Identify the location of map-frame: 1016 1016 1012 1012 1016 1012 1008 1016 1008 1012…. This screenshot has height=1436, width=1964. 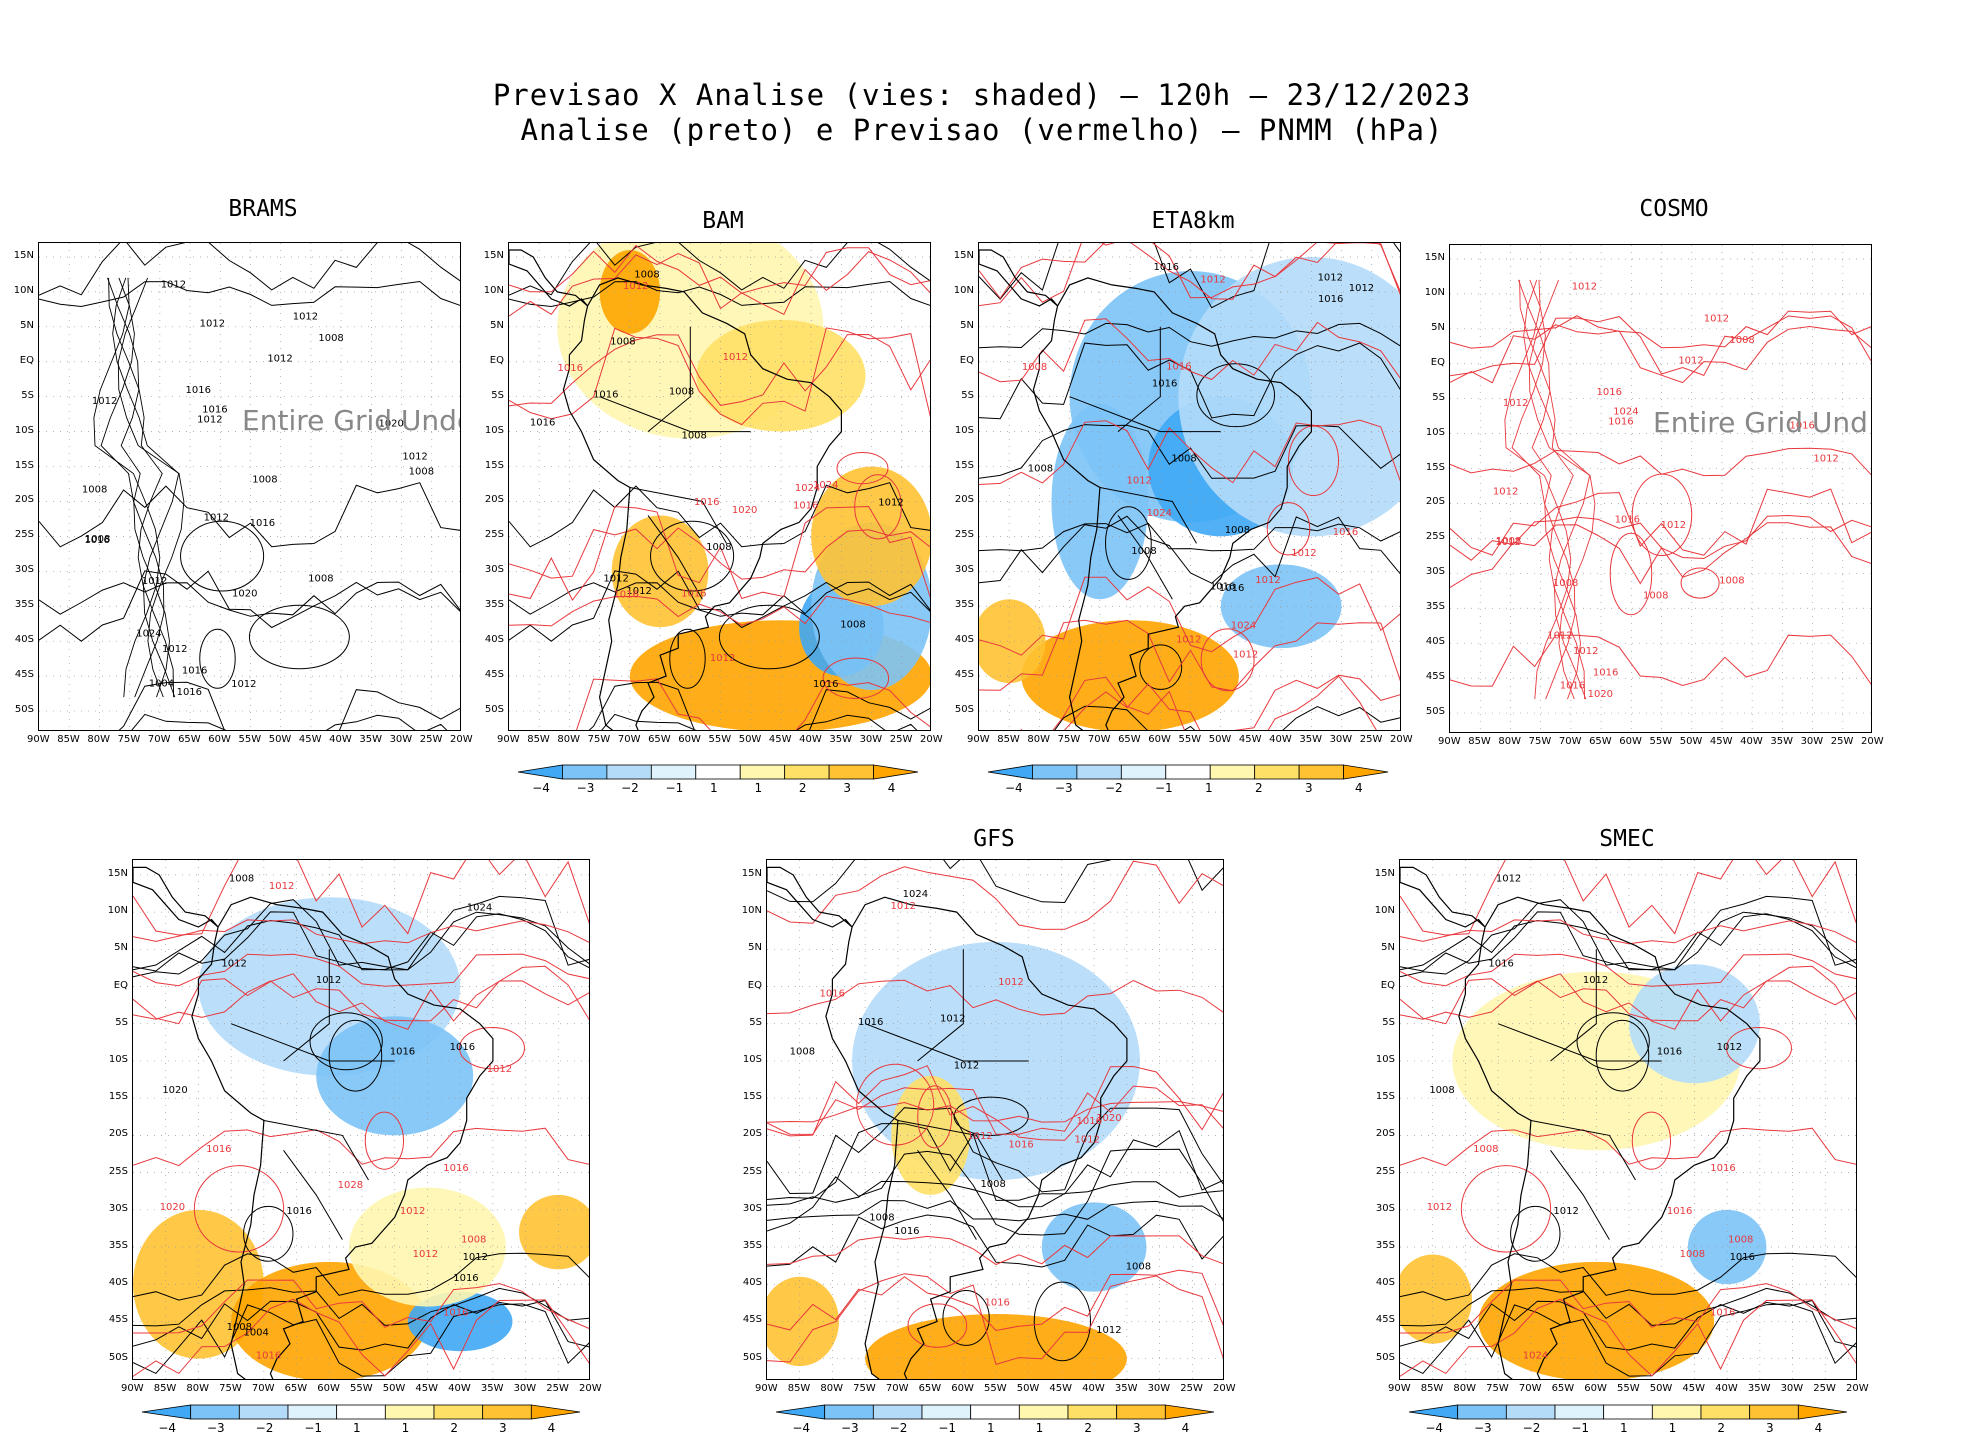
(995, 1119).